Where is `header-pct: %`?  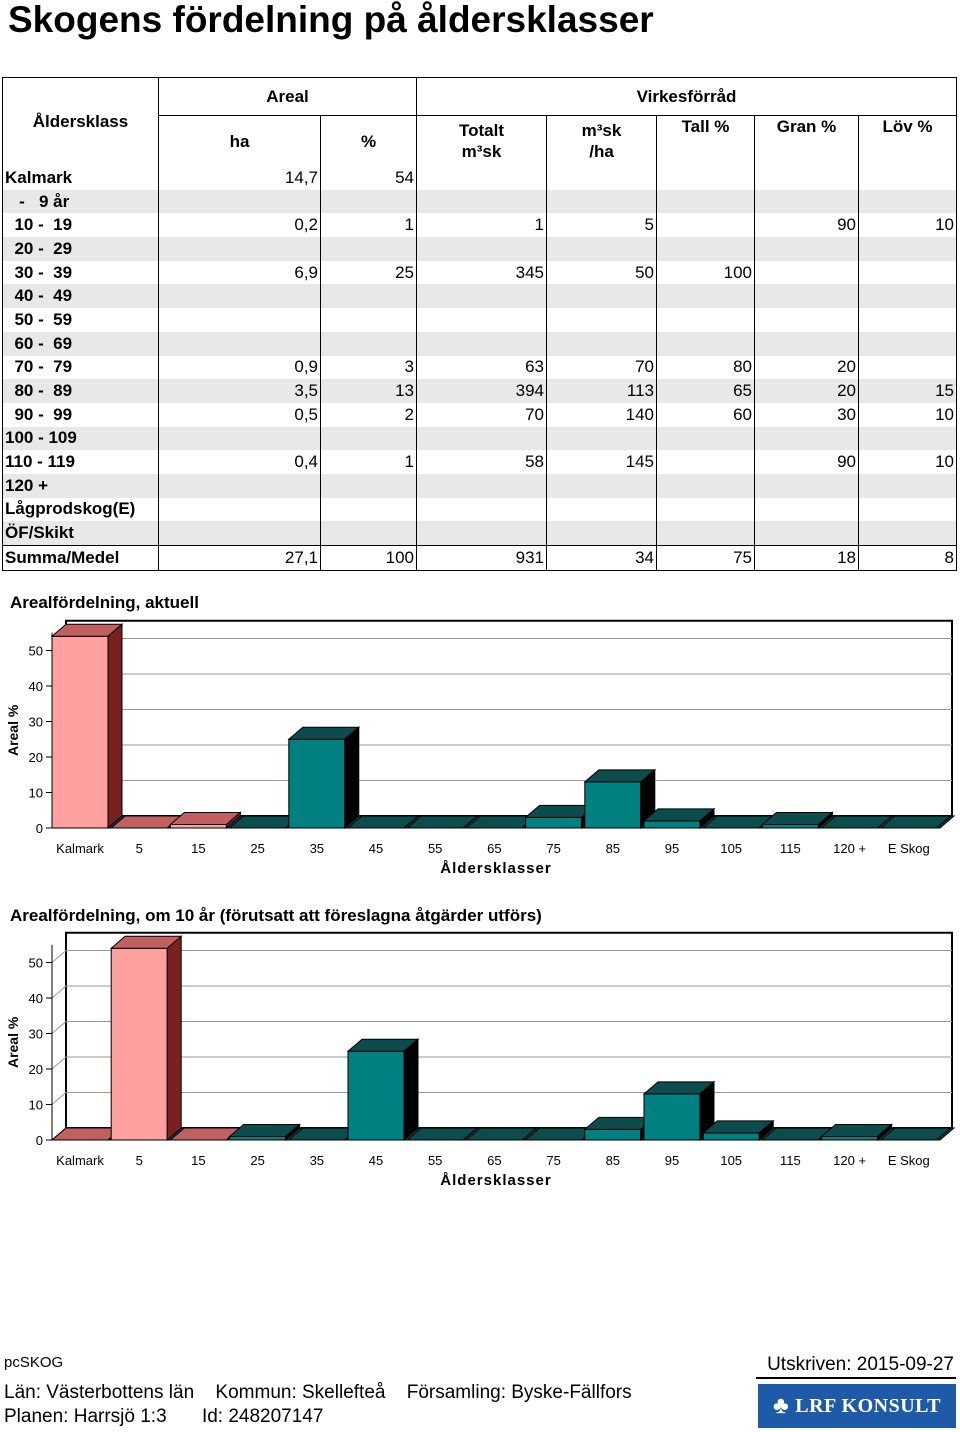 header-pct: % is located at coordinates (368, 140).